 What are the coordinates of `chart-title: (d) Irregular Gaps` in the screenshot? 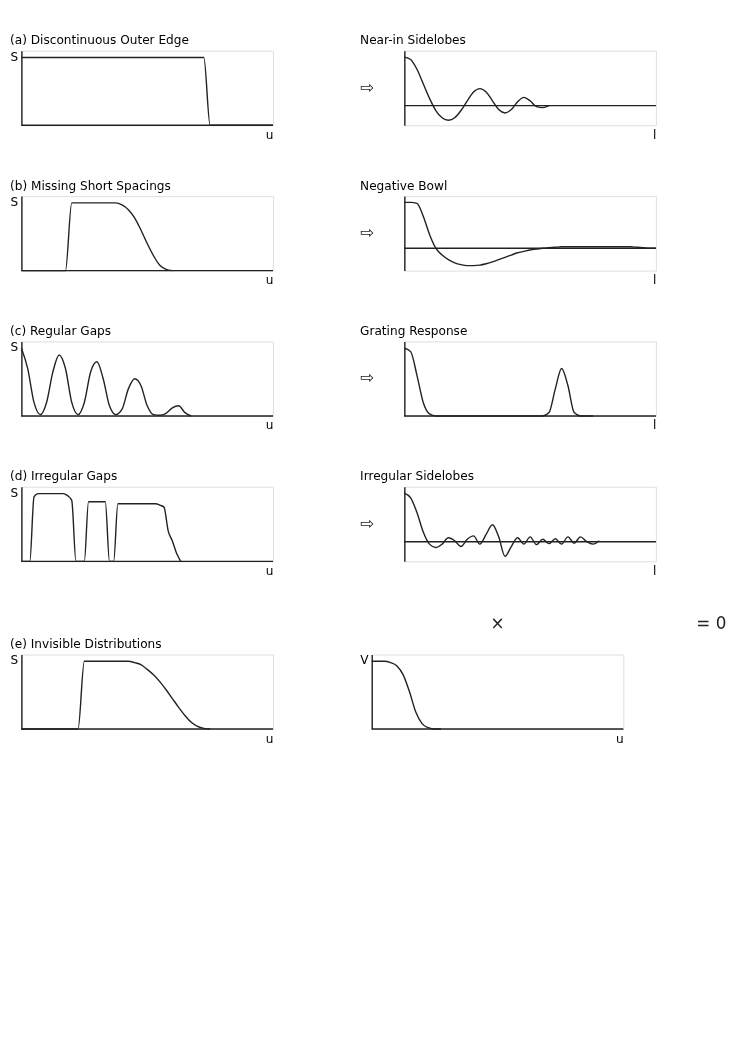 It's located at (64, 476).